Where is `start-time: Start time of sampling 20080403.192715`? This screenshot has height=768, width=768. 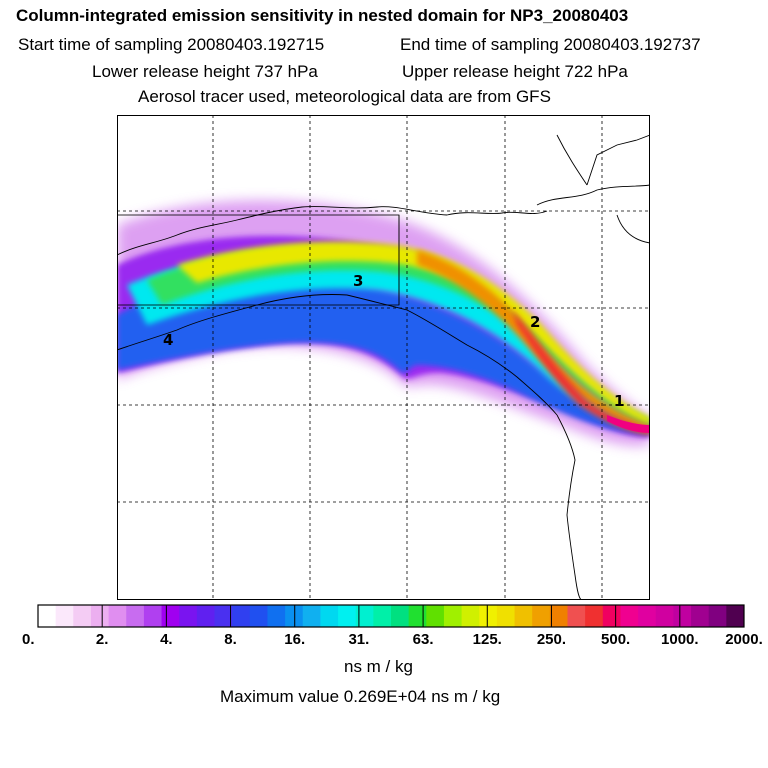 start-time: Start time of sampling 20080403.192715 is located at coordinates (171, 44).